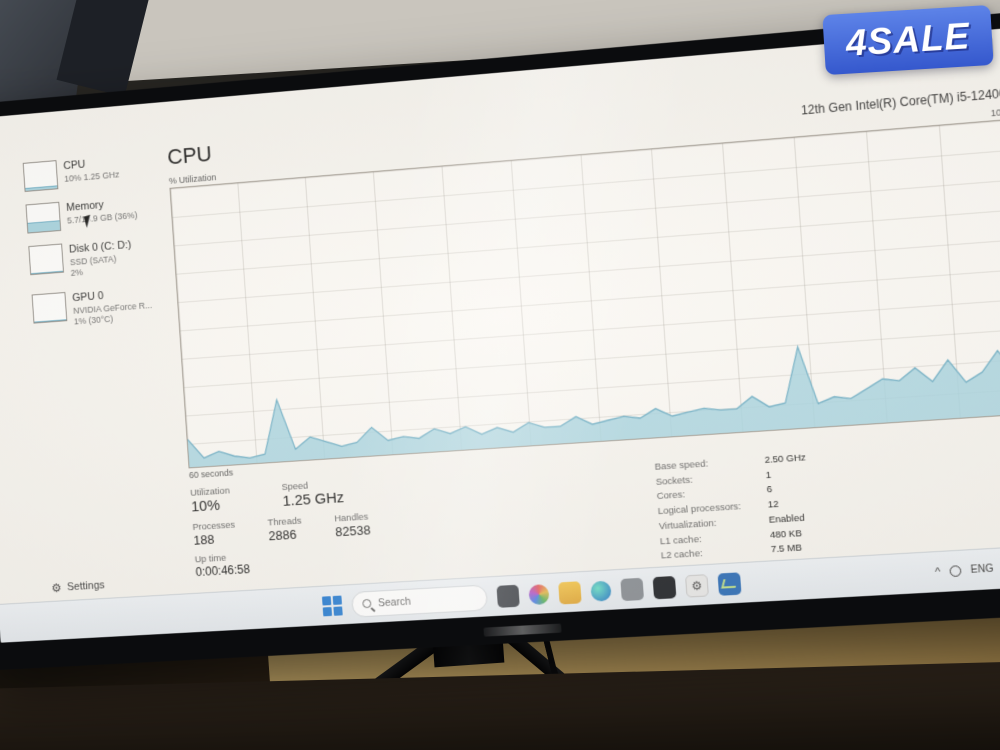 Image resolution: width=1000 pixels, height=750 pixels. I want to click on spec-base-speed-value: 2.50 GHz, so click(785, 459).